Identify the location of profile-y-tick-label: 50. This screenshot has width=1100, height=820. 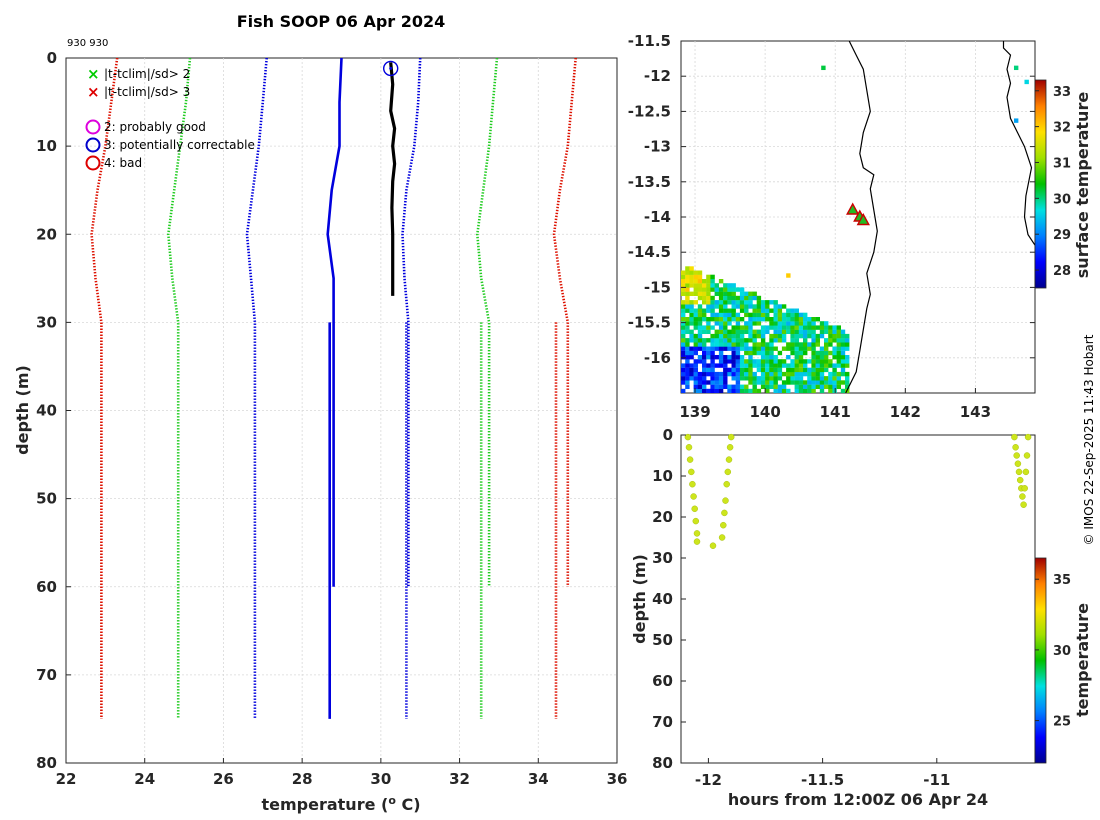
(46, 499).